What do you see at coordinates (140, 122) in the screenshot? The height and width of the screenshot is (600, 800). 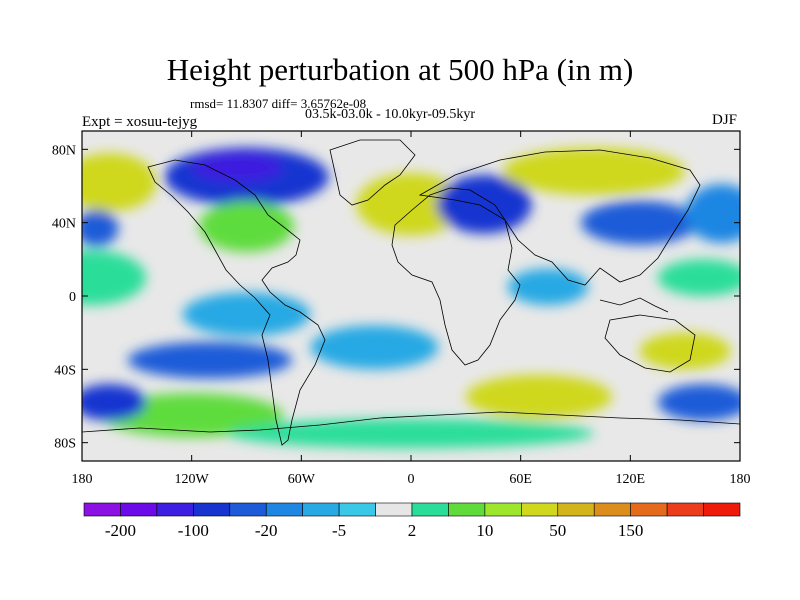 I see `experiment-label: Expt = xosuu-tejyg` at bounding box center [140, 122].